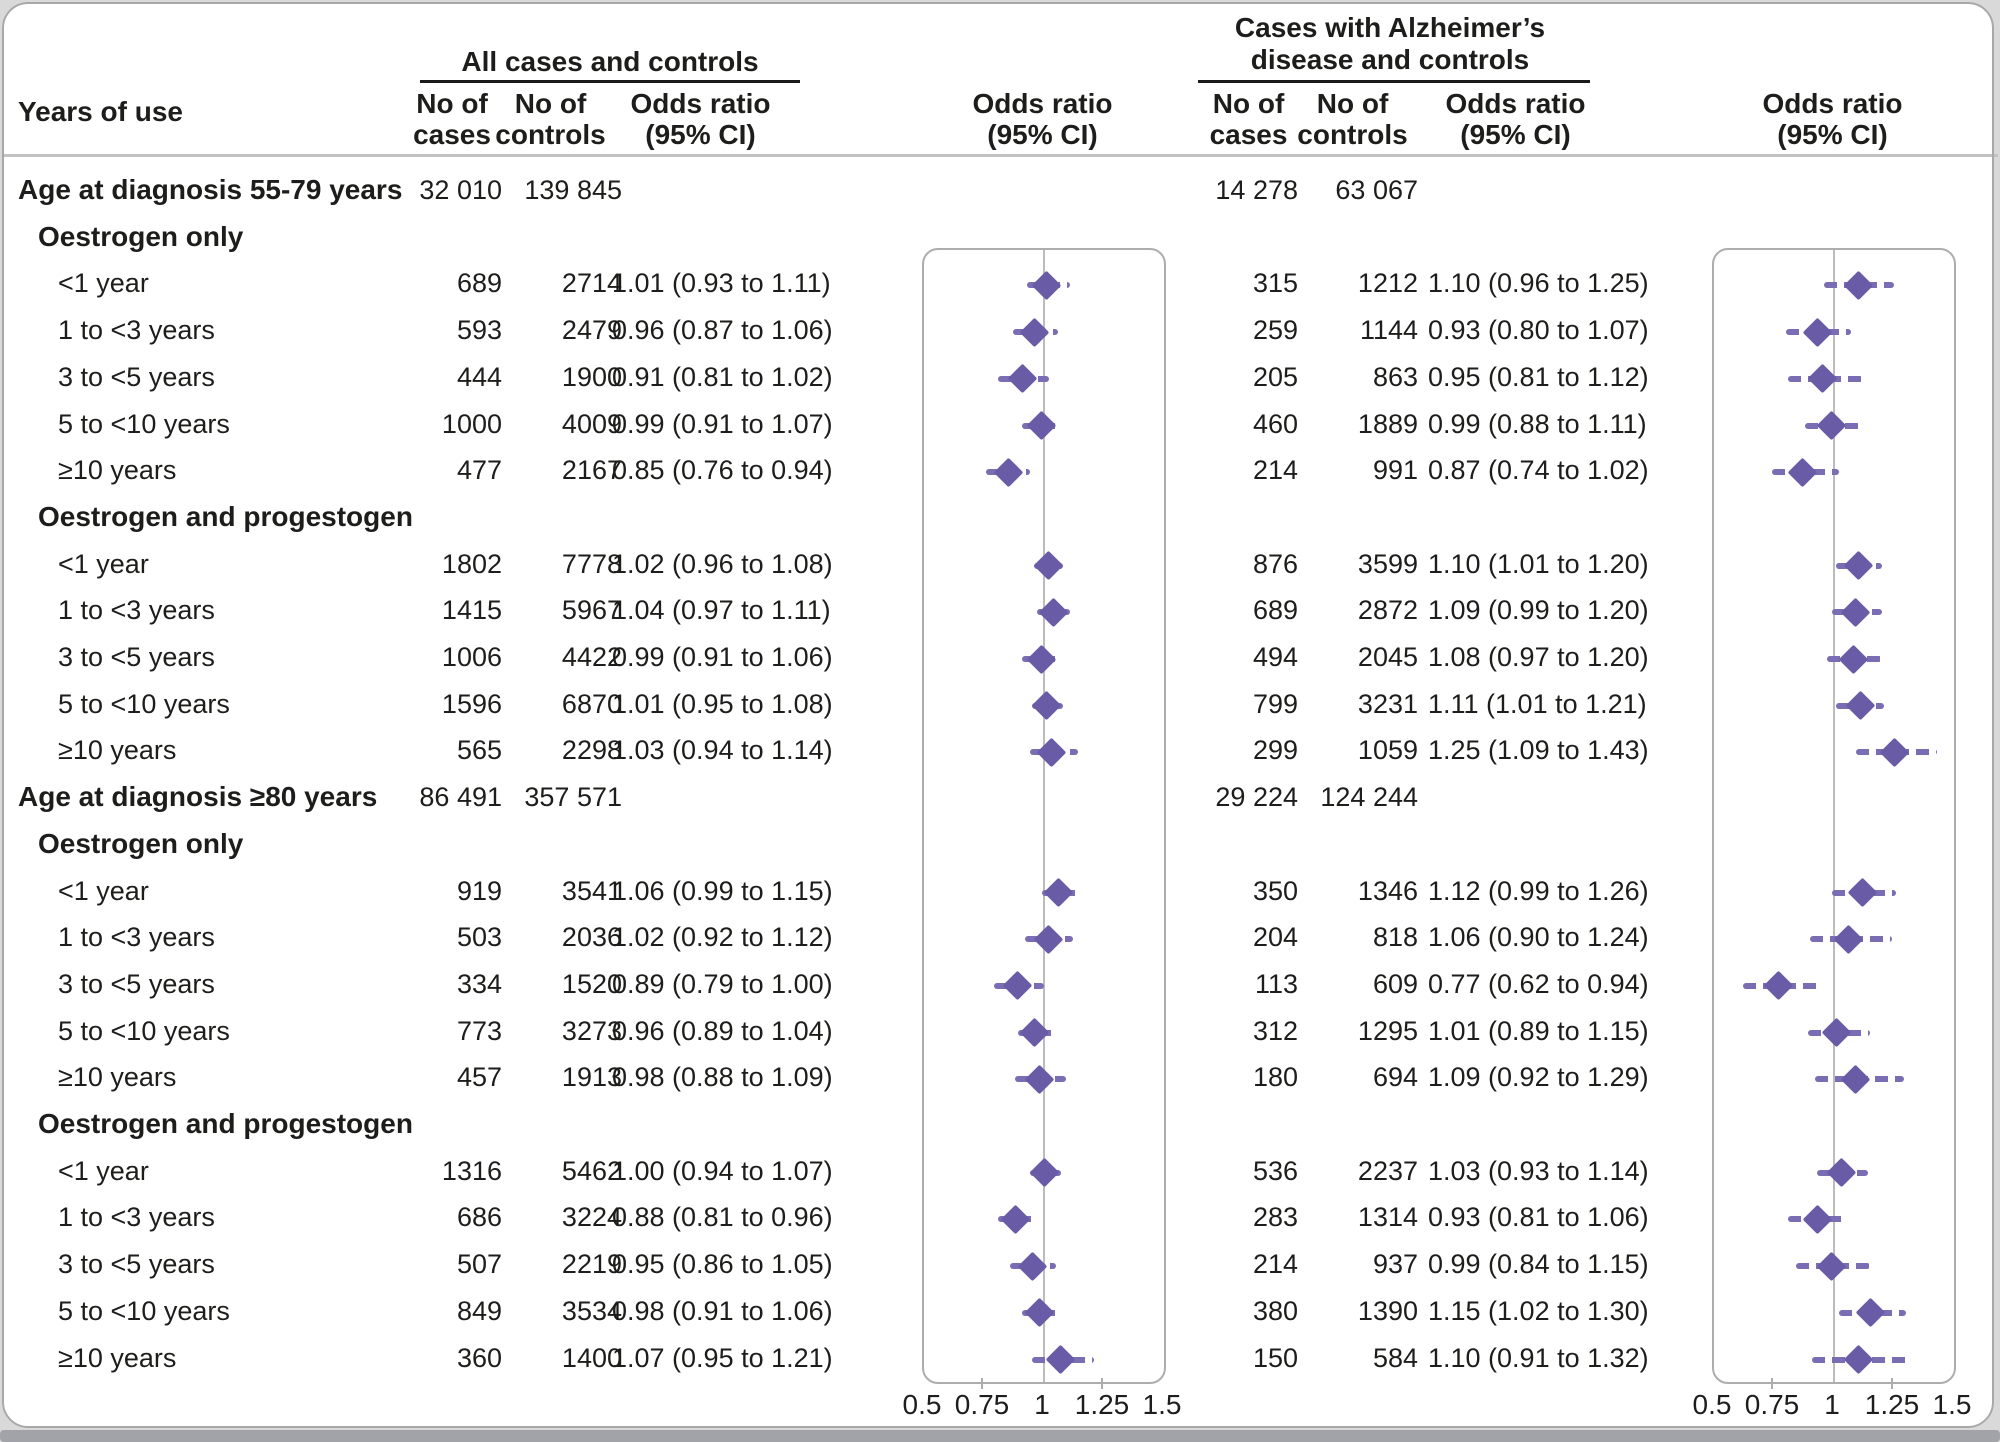 This screenshot has height=1442, width=2000. Describe the element at coordinates (1834, 816) in the screenshot. I see `forest-plot-alzheimers` at that location.